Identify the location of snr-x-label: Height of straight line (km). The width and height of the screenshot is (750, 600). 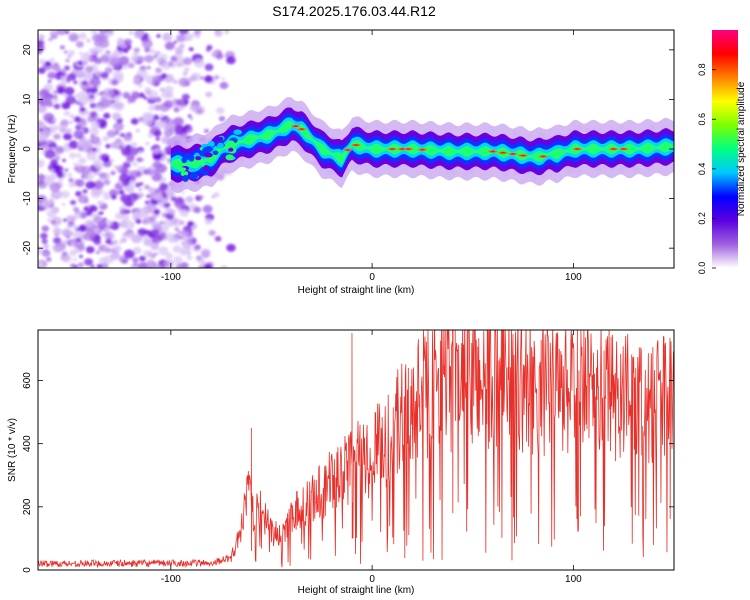
(356, 590).